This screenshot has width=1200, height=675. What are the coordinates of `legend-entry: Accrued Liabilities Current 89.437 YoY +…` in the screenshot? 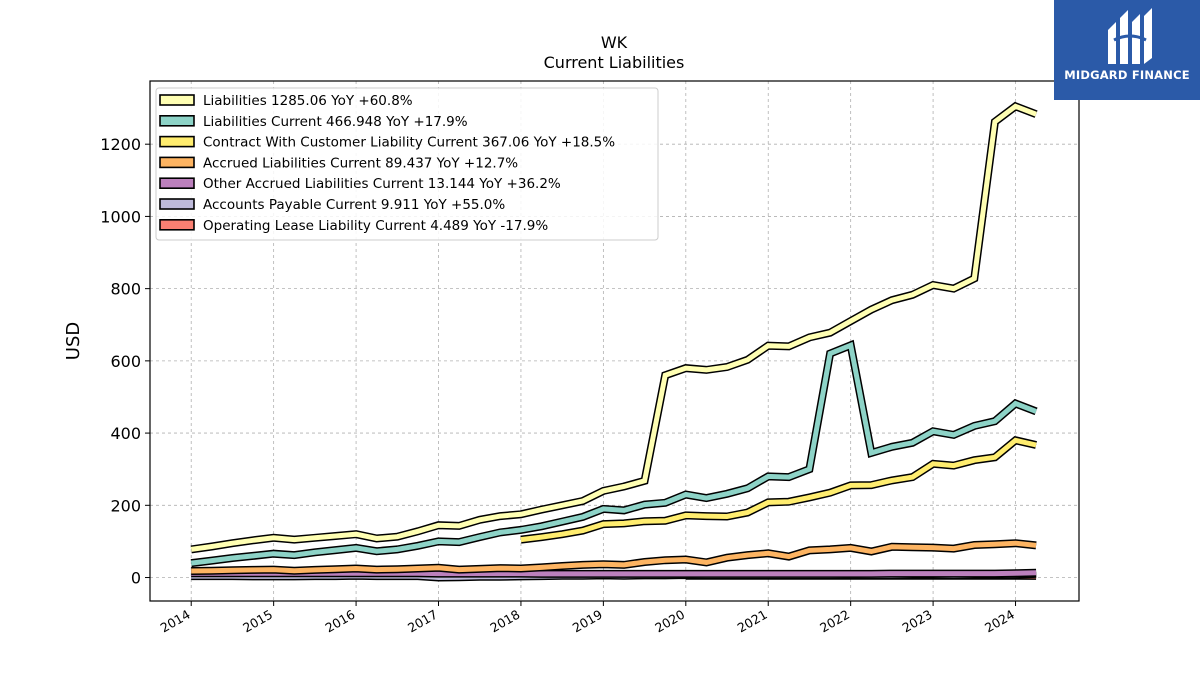 It's located at (360, 163).